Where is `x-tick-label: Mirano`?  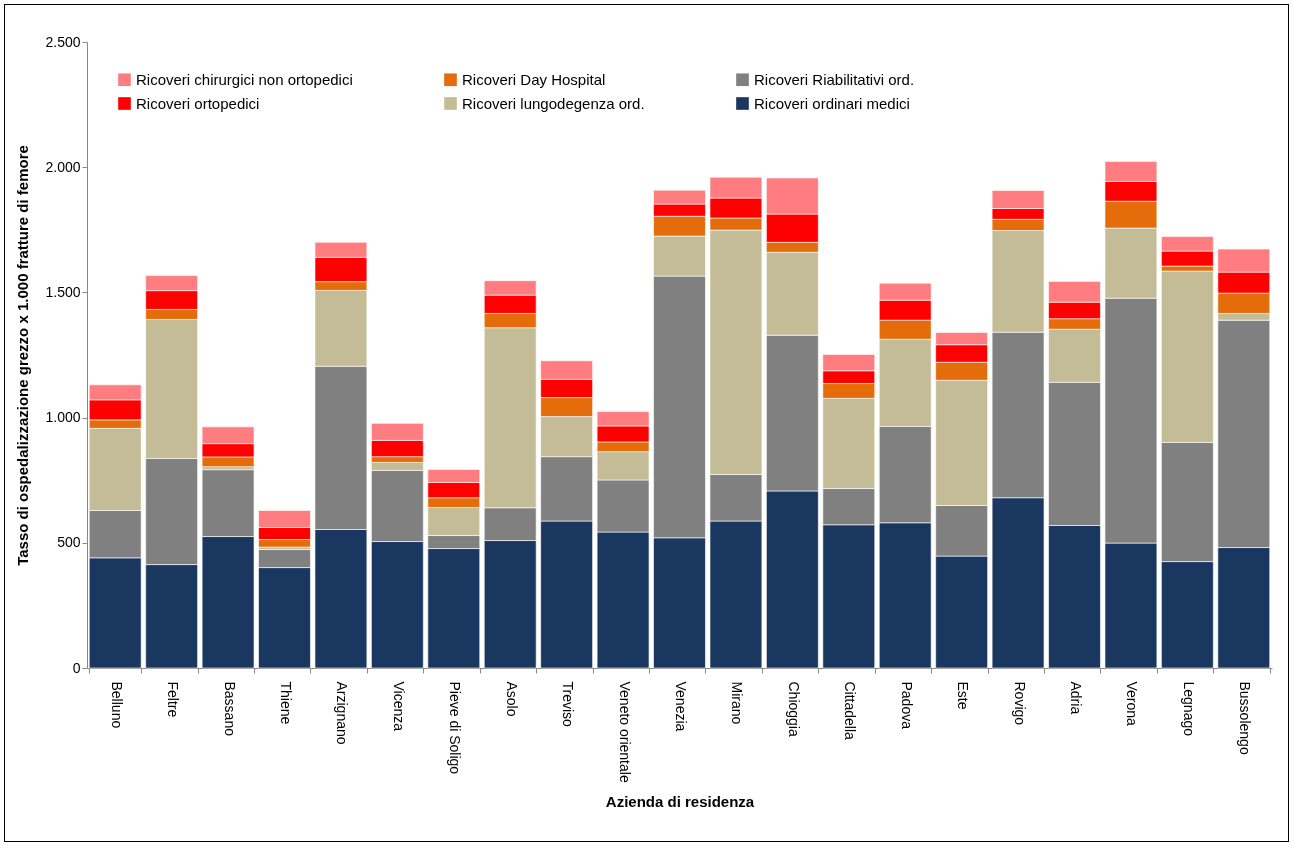 x-tick-label: Mirano is located at coordinates (737, 703).